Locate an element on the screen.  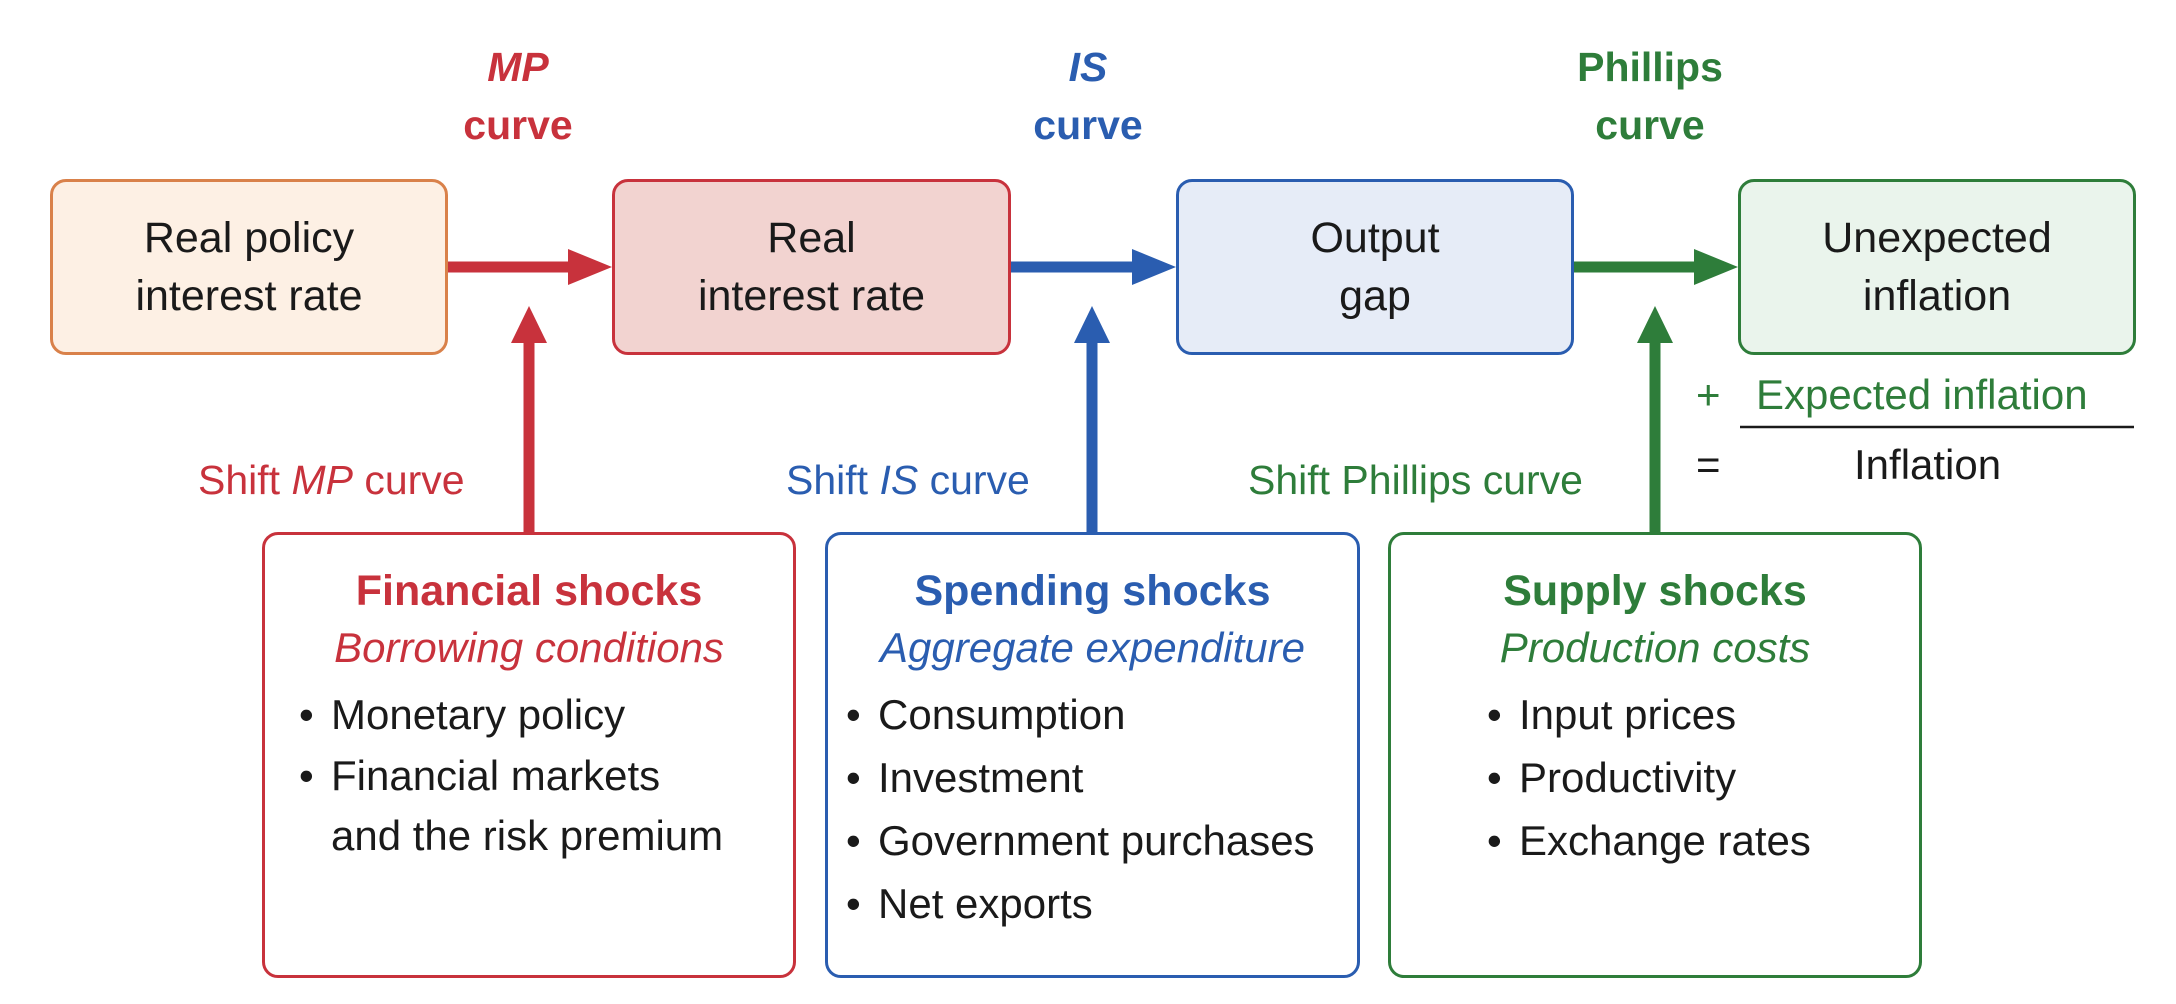
supply-shocks-subtitle: Production costs is located at coordinates (1655, 647).